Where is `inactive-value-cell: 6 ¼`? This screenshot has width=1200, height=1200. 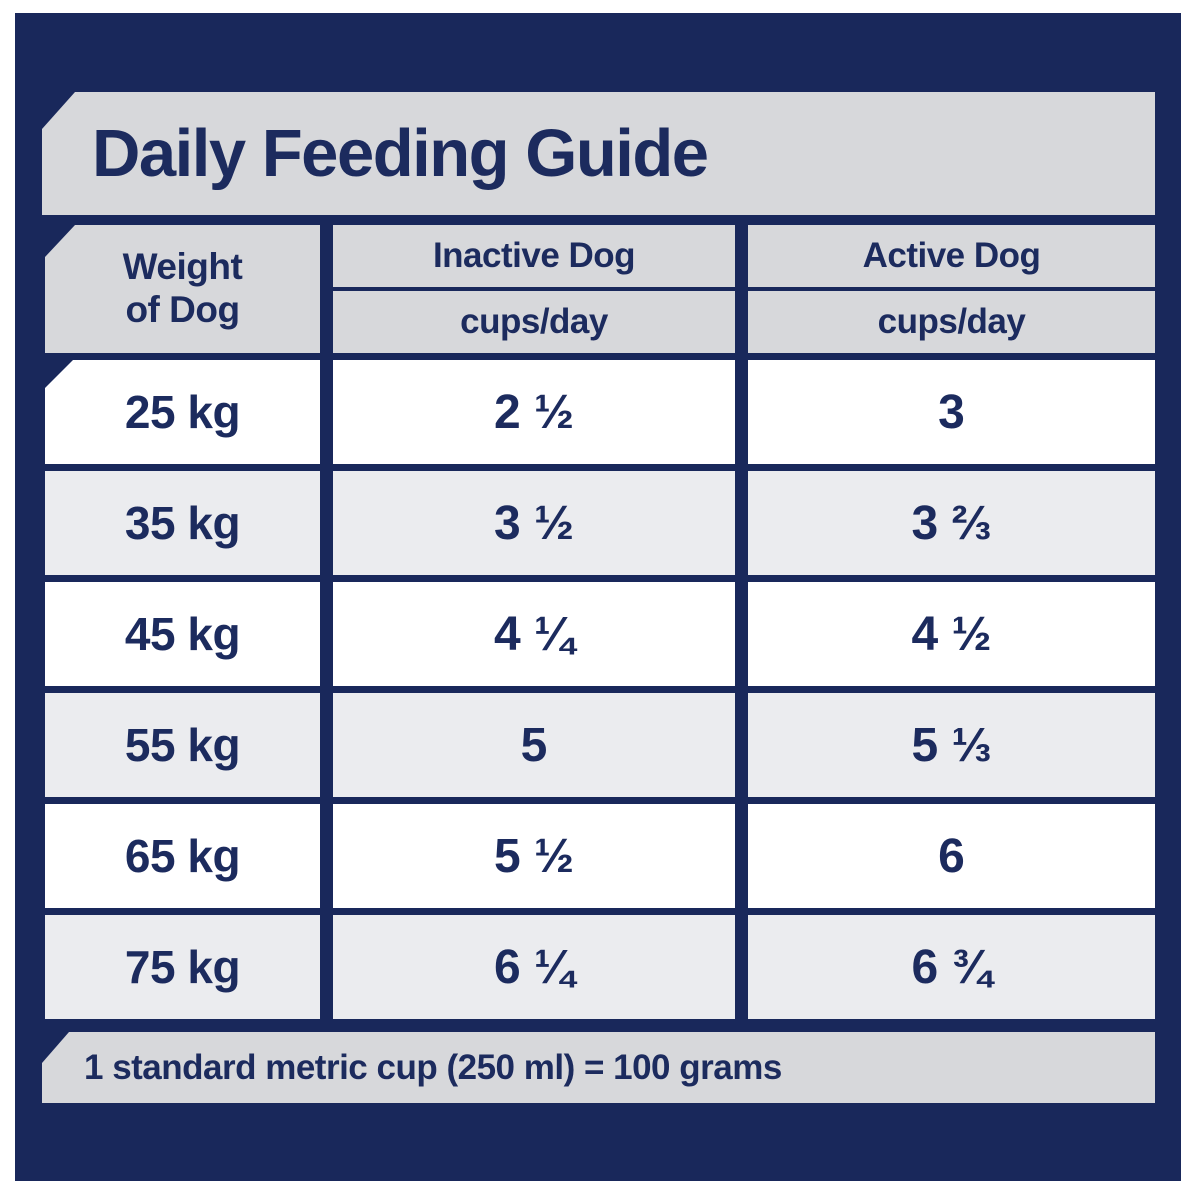 inactive-value-cell: 6 ¼ is located at coordinates (534, 967).